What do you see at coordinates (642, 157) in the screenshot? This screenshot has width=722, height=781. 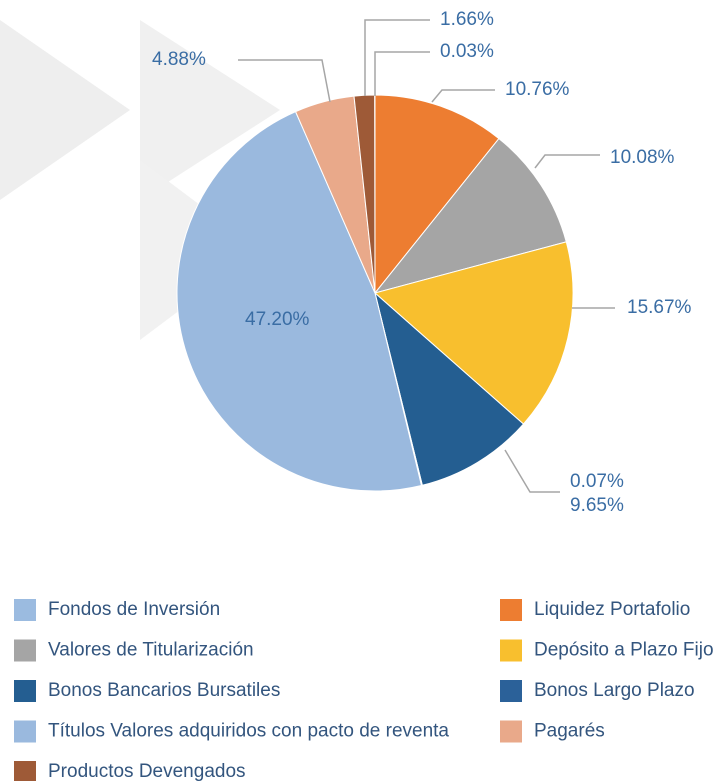 I see `data-label: 10.08%` at bounding box center [642, 157].